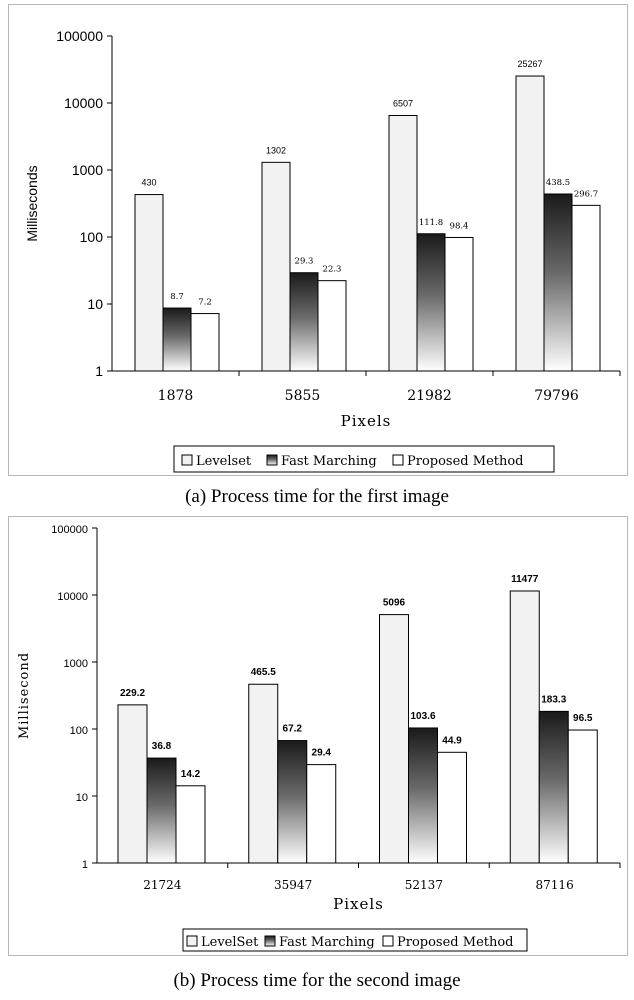 This screenshot has width=634, height=1000. I want to click on x-tick-label: 35947, so click(293, 885).